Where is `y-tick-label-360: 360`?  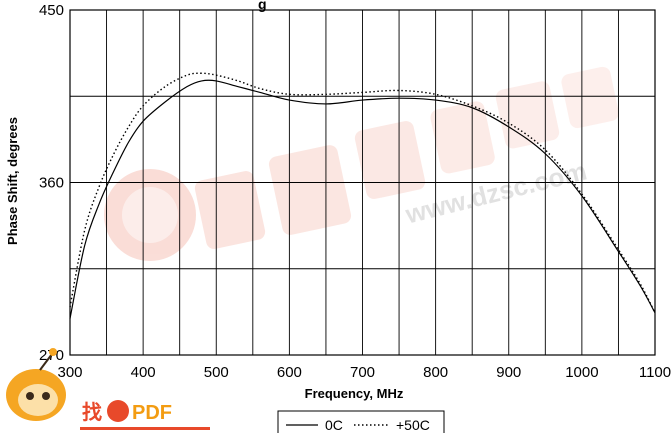
y-tick-label-360: 360 is located at coordinates (51, 183).